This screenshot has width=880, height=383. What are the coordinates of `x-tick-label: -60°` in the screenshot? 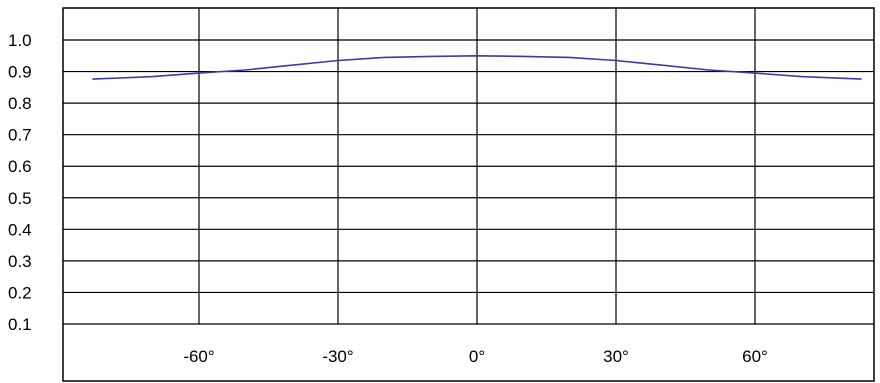 It's located at (198, 356).